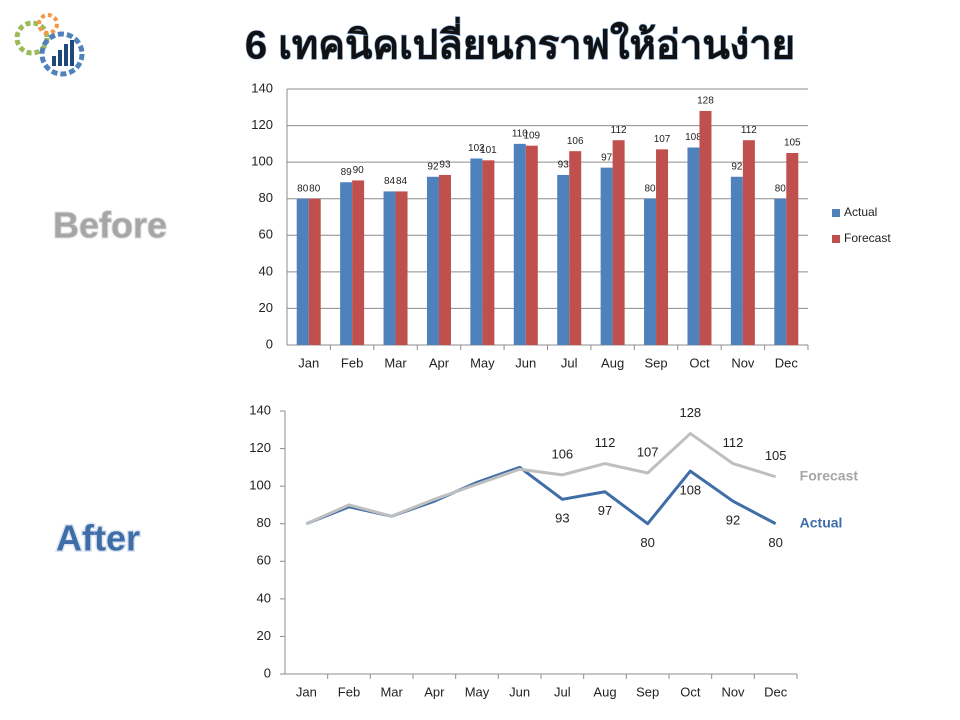 This screenshot has height=720, width=960. Describe the element at coordinates (531, 135) in the screenshot. I see `data-label: 109` at that location.